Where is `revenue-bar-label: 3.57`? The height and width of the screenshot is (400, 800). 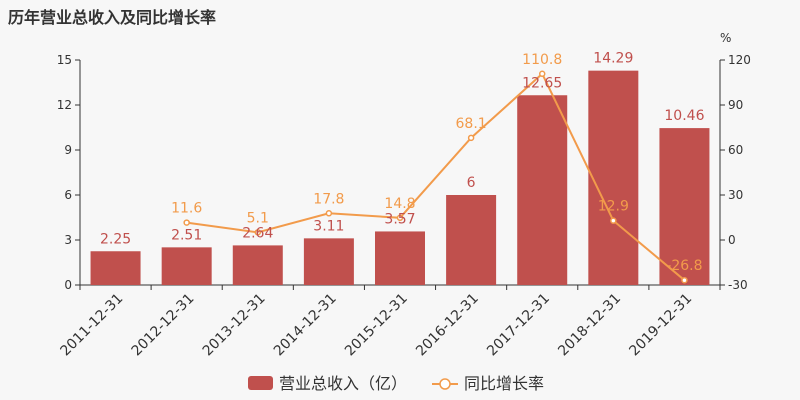
revenue-bar-label: 3.57 is located at coordinates (399, 219).